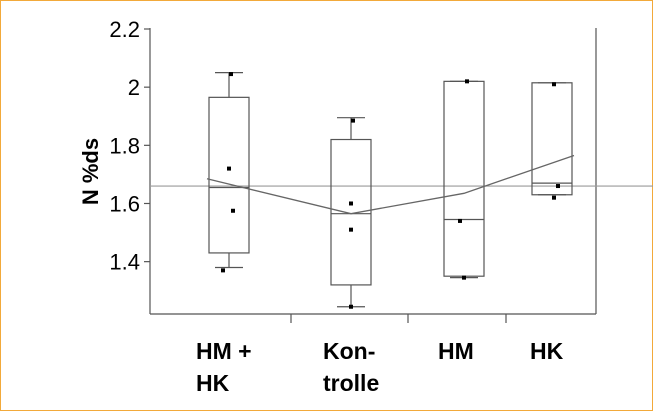 The height and width of the screenshot is (412, 653). I want to click on x-tick-label: HM, so click(456, 351).